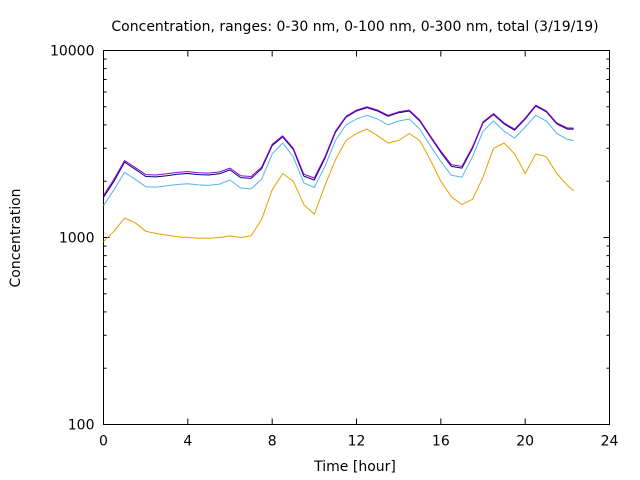  I want to click on y-tick-label: 1000, so click(77, 239).